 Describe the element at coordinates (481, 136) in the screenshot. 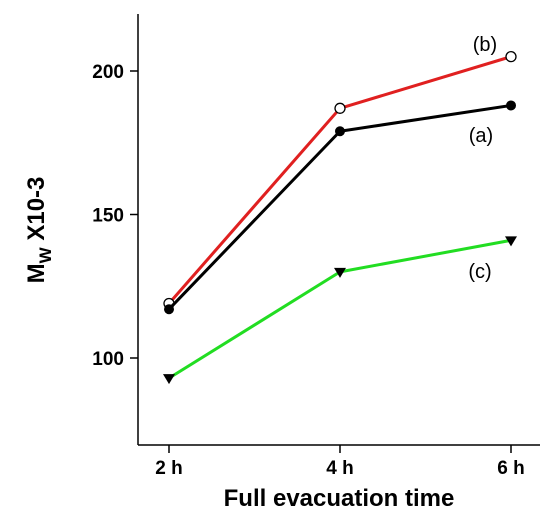

I see `series-label: (a)` at that location.